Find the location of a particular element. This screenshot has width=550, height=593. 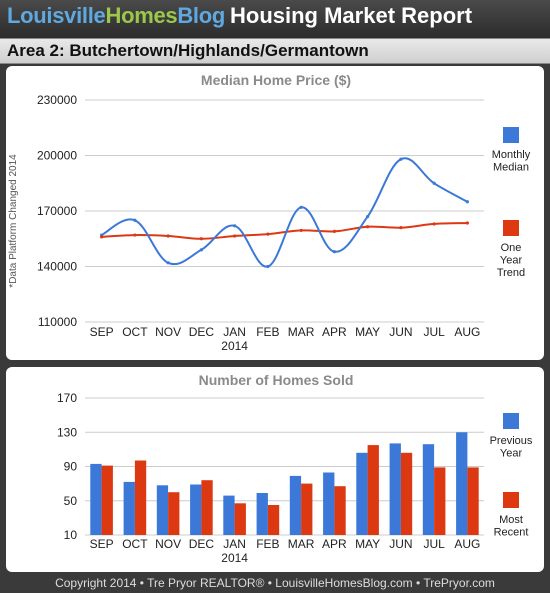

legend-label: One is located at coordinates (511, 248).